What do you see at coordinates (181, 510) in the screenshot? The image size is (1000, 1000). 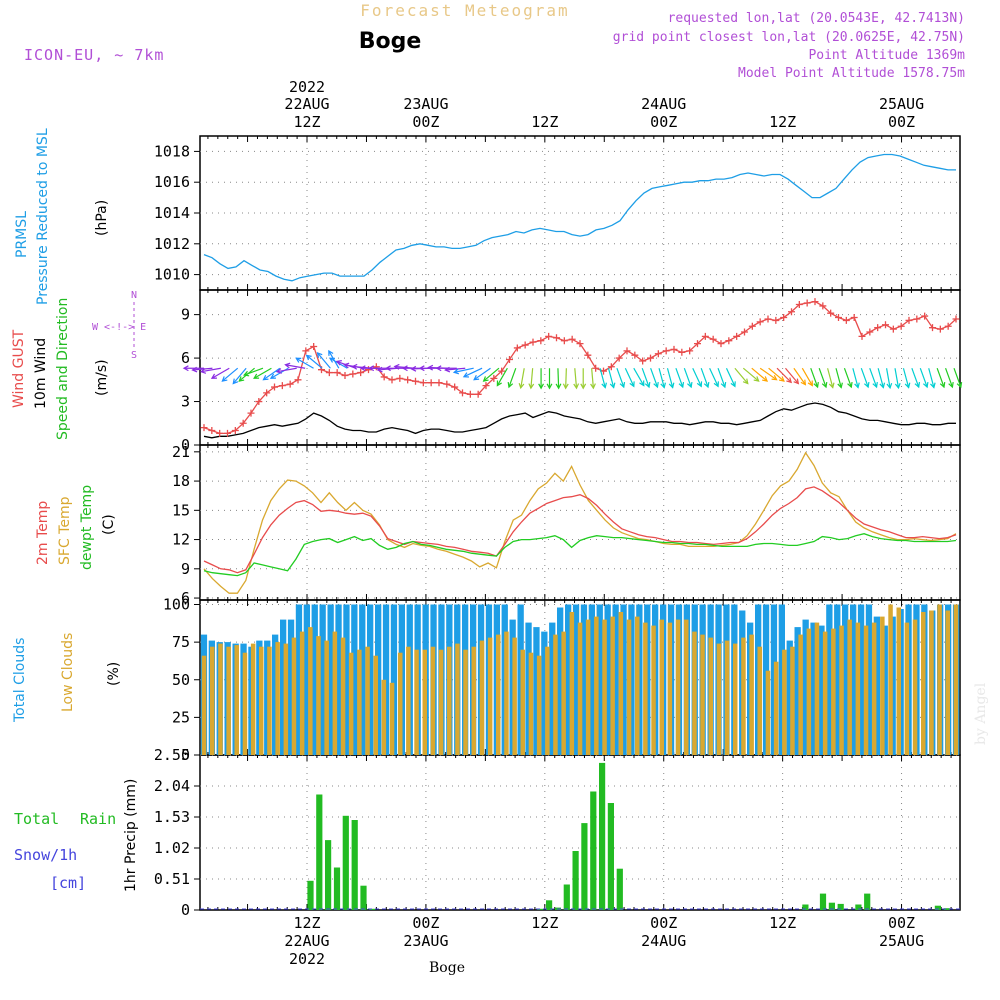 I see `y-tick-label: 15` at bounding box center [181, 510].